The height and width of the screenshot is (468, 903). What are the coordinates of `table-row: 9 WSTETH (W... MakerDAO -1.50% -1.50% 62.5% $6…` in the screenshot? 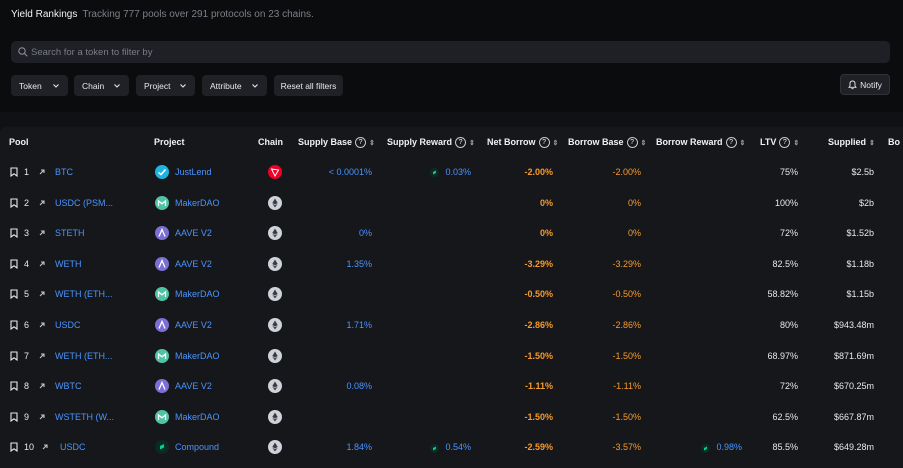 It's located at (451, 417).